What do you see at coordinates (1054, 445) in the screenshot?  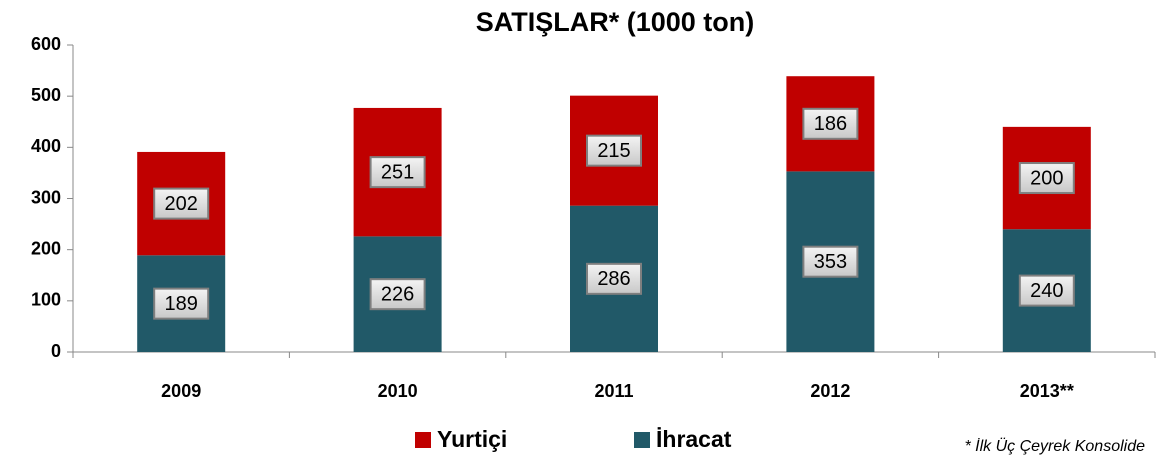 I see `footnote: * İlk Üç Çeyrek Konsolide` at bounding box center [1054, 445].